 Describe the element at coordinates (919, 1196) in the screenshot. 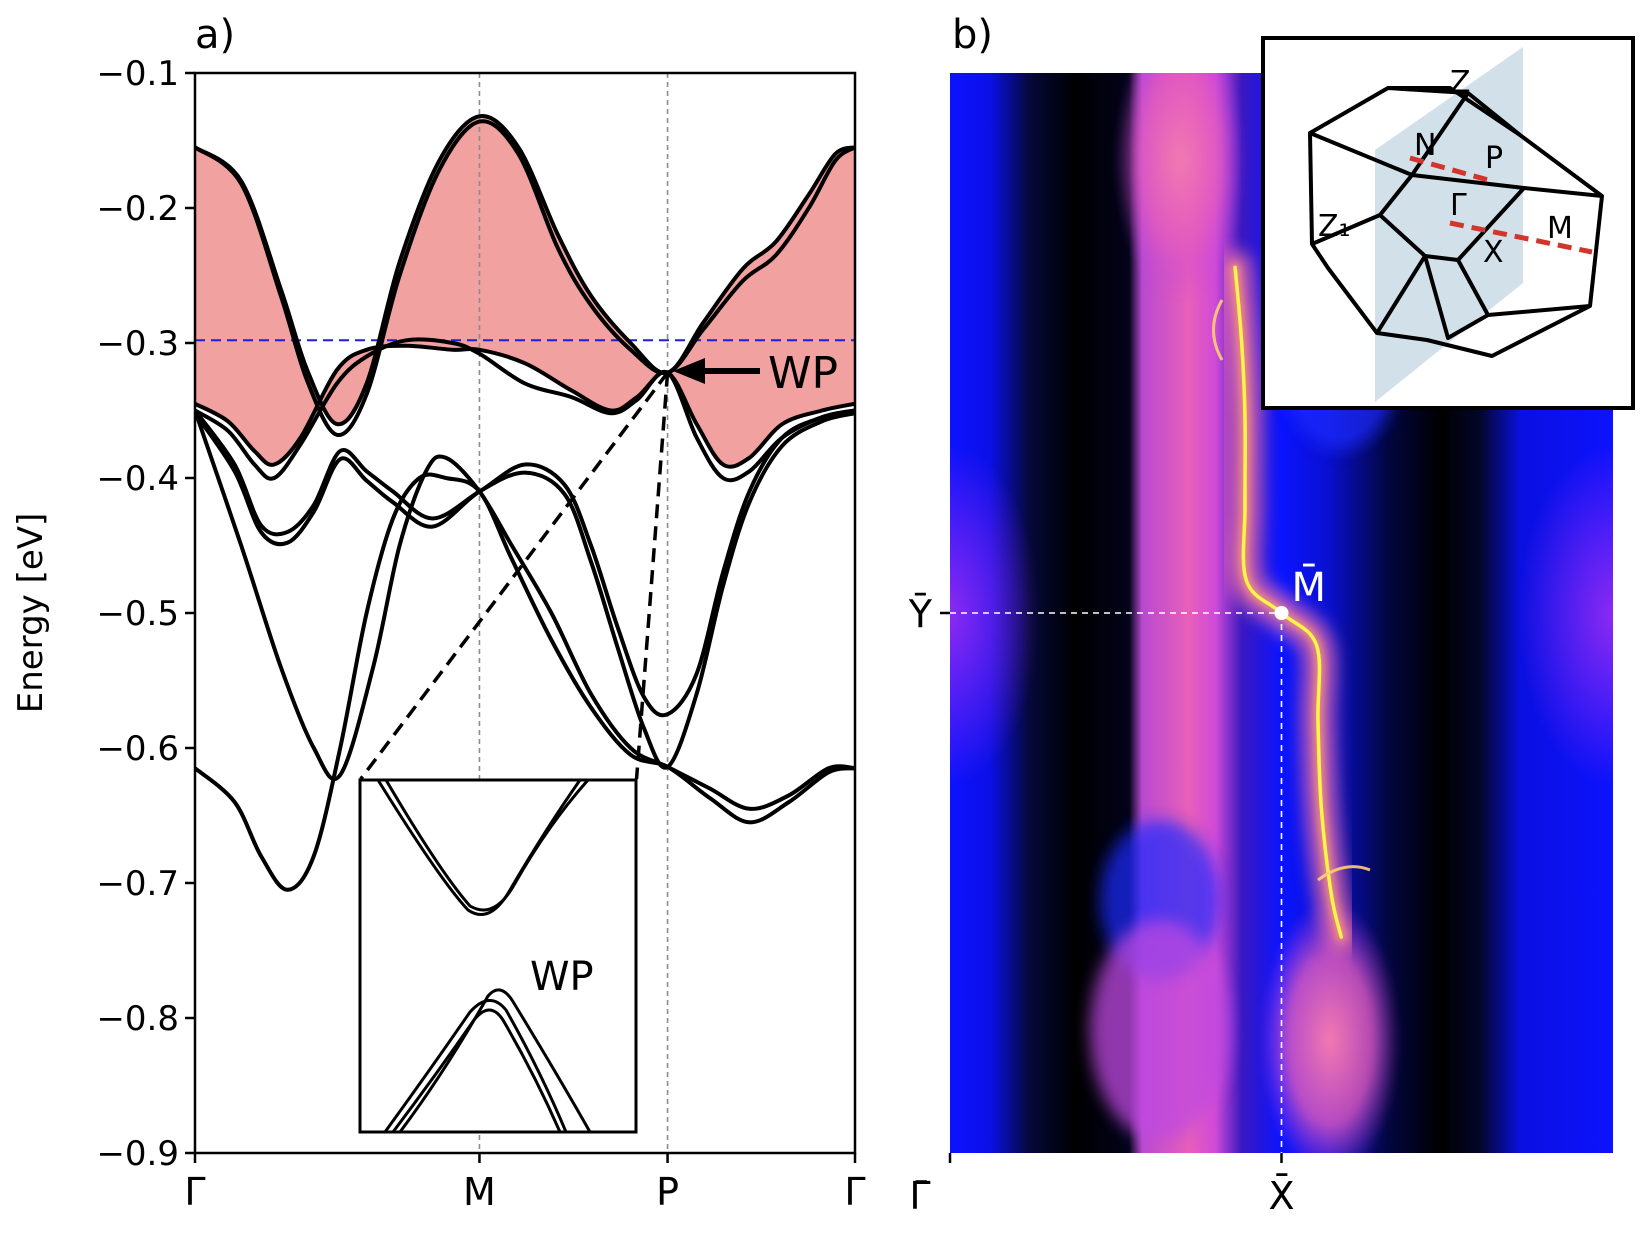

I see `x-tick-label: Γ̄` at that location.